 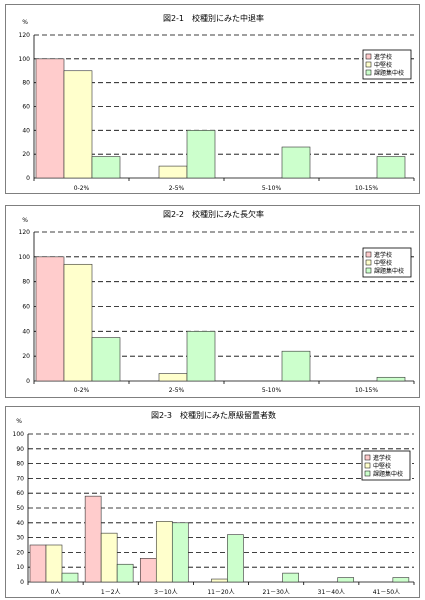 I want to click on x-tick-label: 11－20人, so click(x=220, y=592).